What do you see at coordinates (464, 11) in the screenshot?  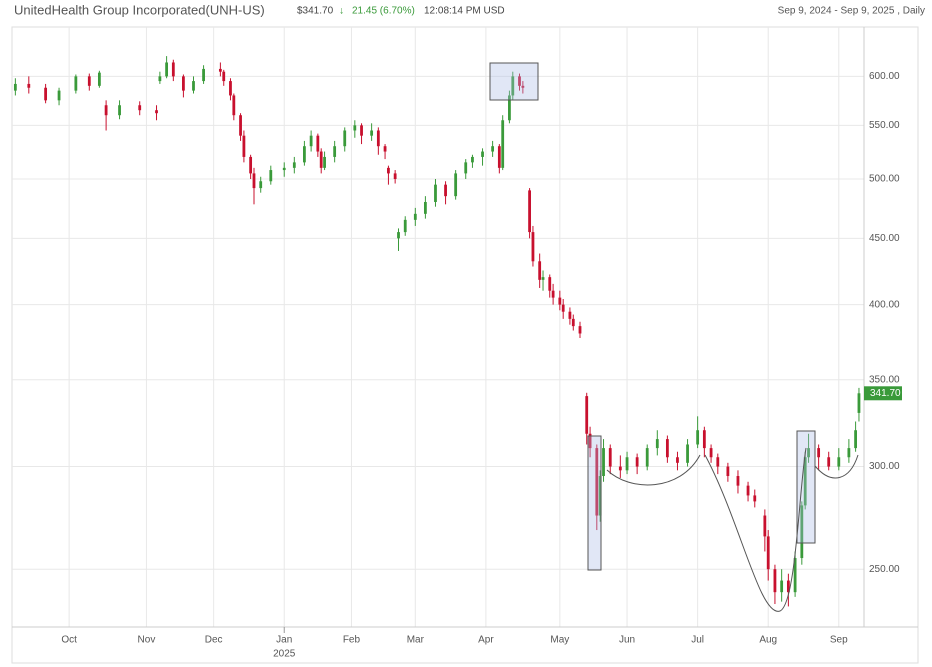 I see `time: 12:08:14 PM USD` at bounding box center [464, 11].